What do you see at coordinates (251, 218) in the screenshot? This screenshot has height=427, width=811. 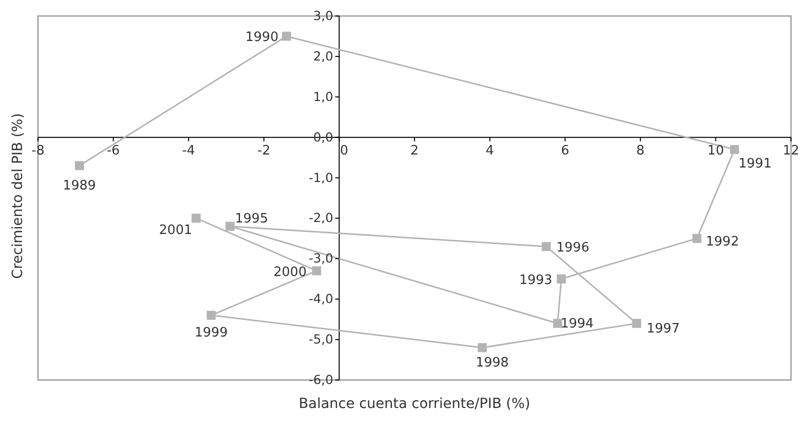 I see `annotation: 1995` at bounding box center [251, 218].